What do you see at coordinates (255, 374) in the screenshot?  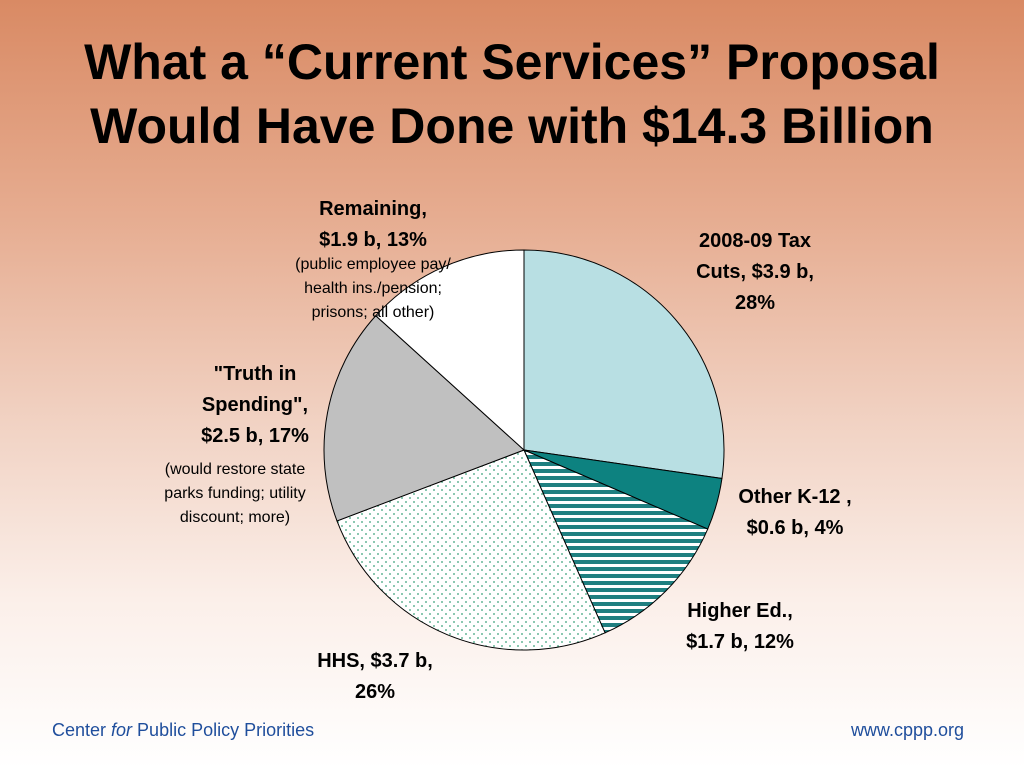 I see `slice-label-line: "Truth in` at bounding box center [255, 374].